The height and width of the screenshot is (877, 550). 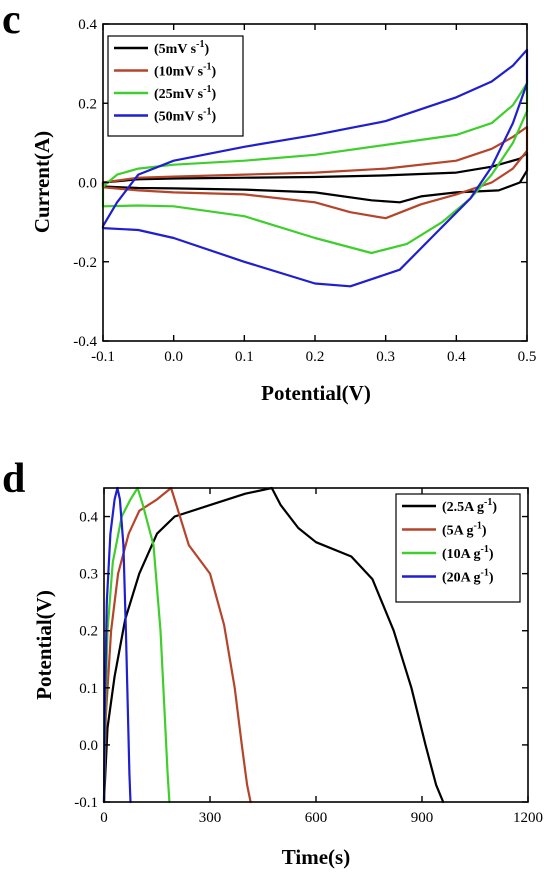 What do you see at coordinates (85, 342) in the screenshot?
I see `panel-c-y-tick-label: -0.4` at bounding box center [85, 342].